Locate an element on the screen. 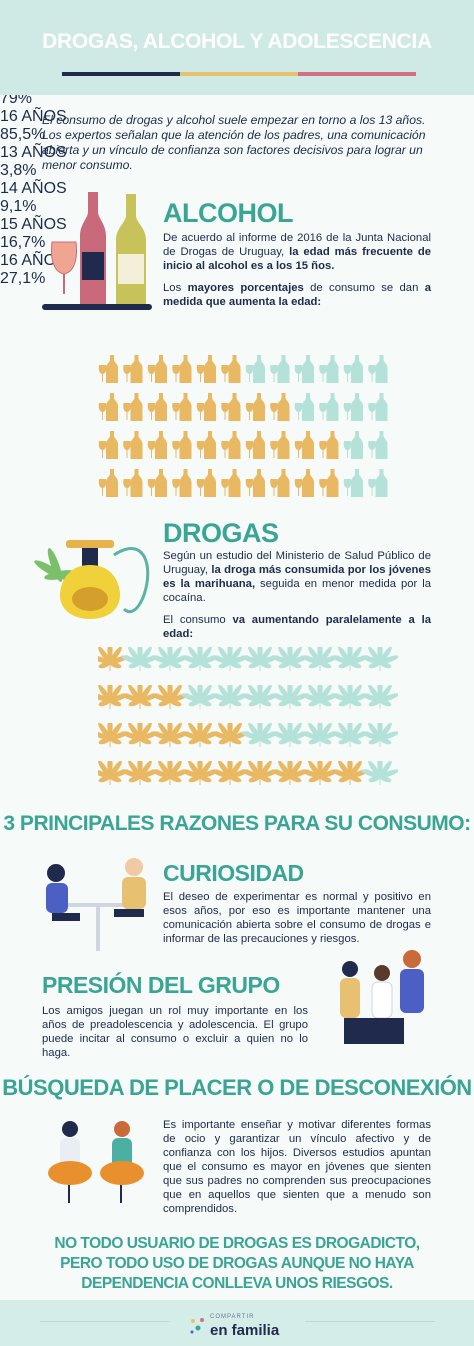 Image resolution: width=474 pixels, height=1346 pixels. text: de consumo se dan is located at coordinates (364, 288).